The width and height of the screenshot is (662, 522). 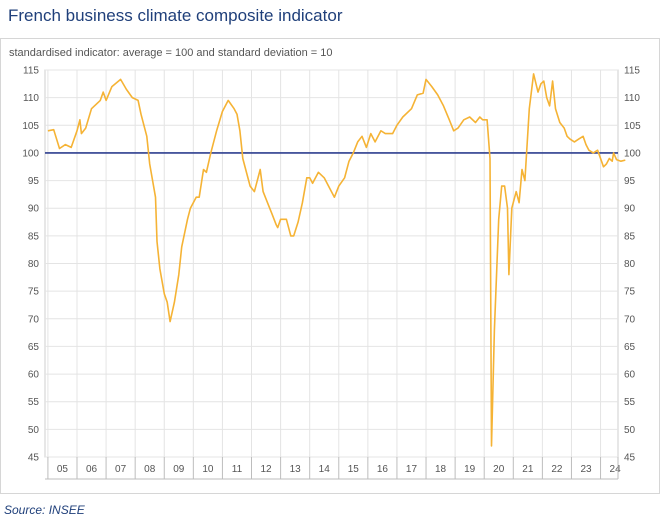 I want to click on y-tick-label-left: 100, so click(x=30, y=153).